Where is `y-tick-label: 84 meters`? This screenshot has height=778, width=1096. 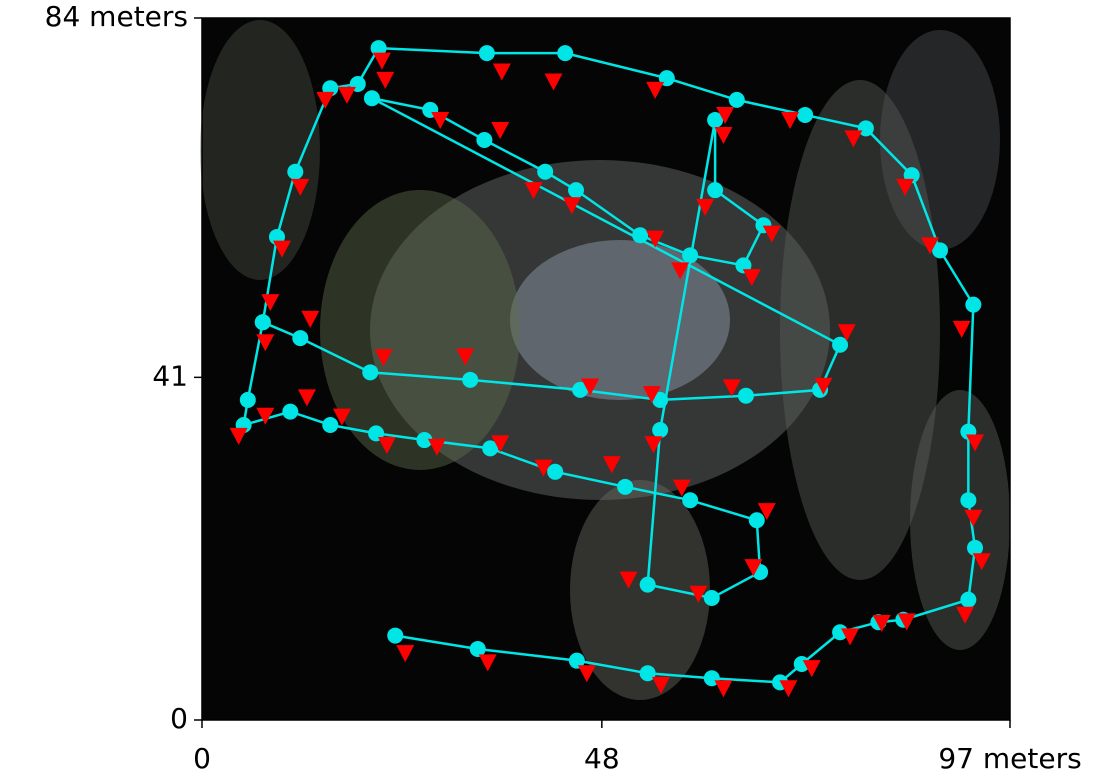
y-tick-label: 84 meters is located at coordinates (116, 16).